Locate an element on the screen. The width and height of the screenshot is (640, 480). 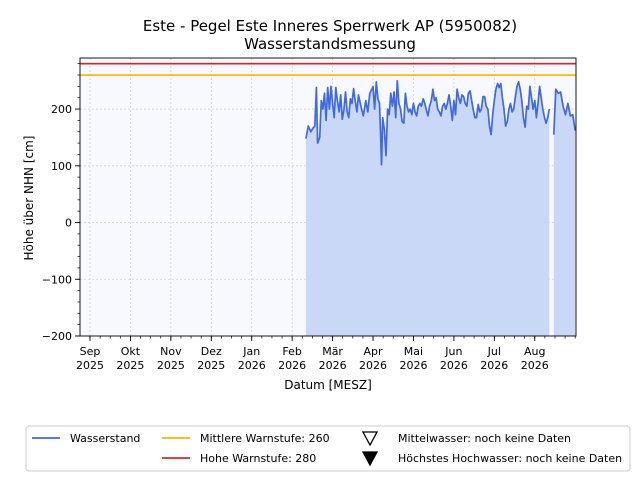
legend-entry: Mittlere Warnstufe: 260 is located at coordinates (246, 438).